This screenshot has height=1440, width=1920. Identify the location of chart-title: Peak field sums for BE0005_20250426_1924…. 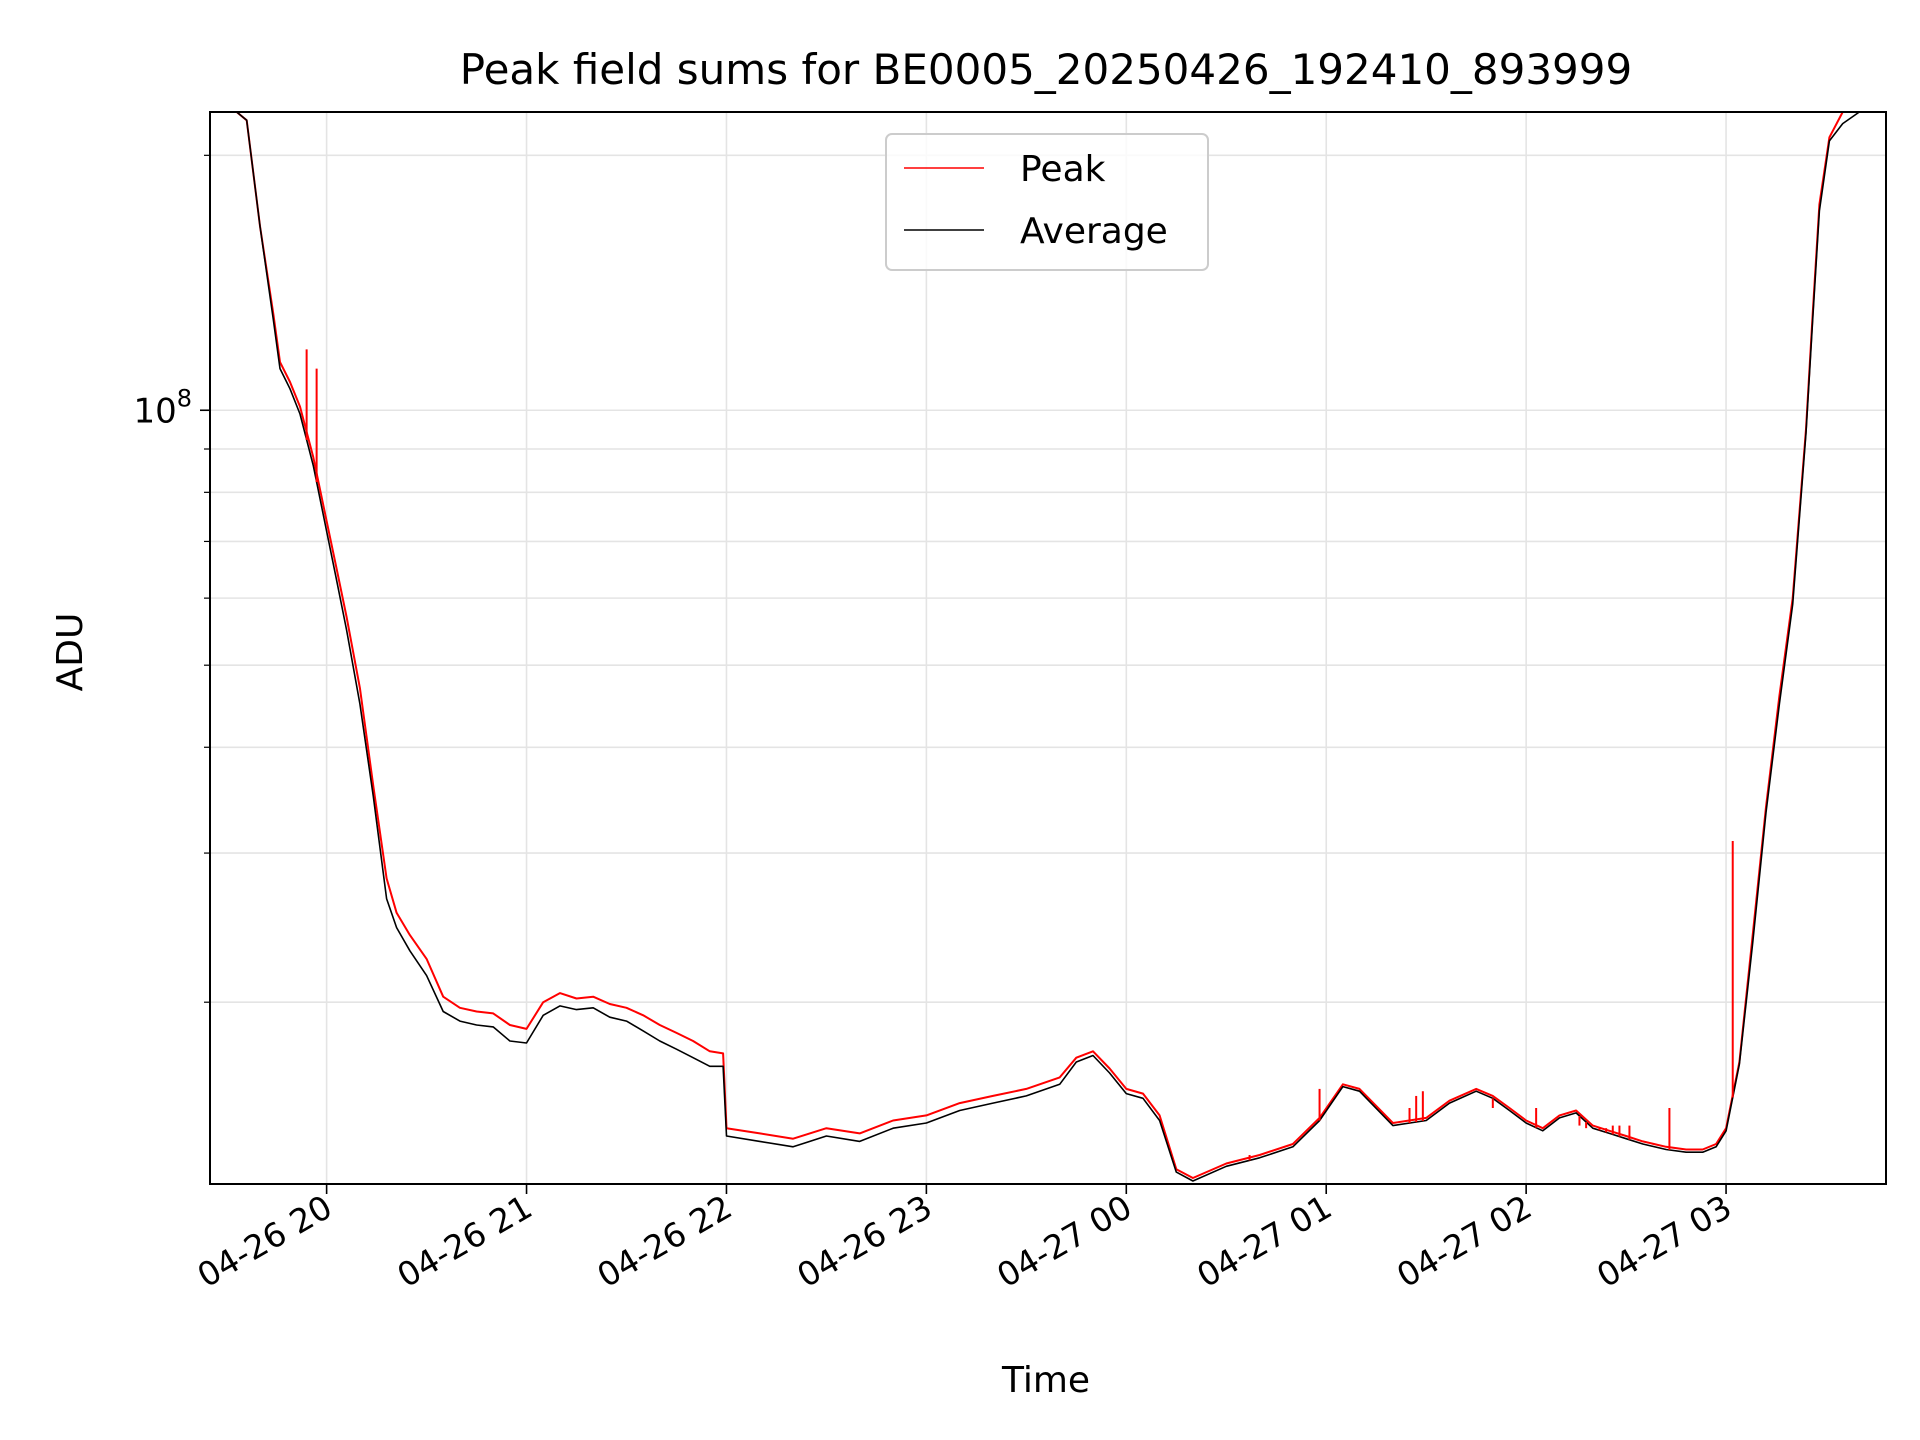
(1046, 69).